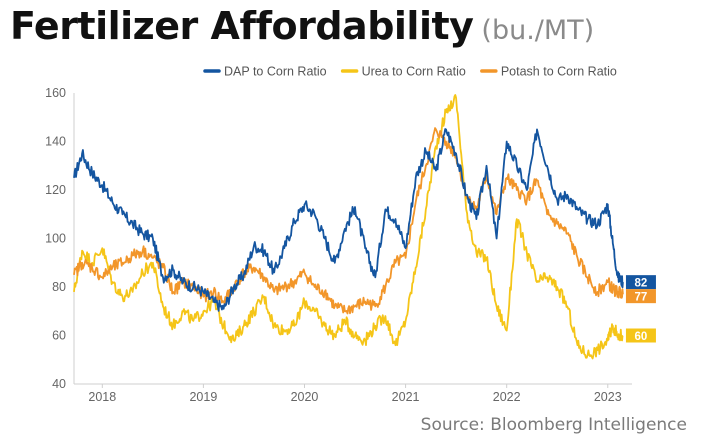 The image size is (701, 445). I want to click on end-label-text: 77, so click(641, 298).